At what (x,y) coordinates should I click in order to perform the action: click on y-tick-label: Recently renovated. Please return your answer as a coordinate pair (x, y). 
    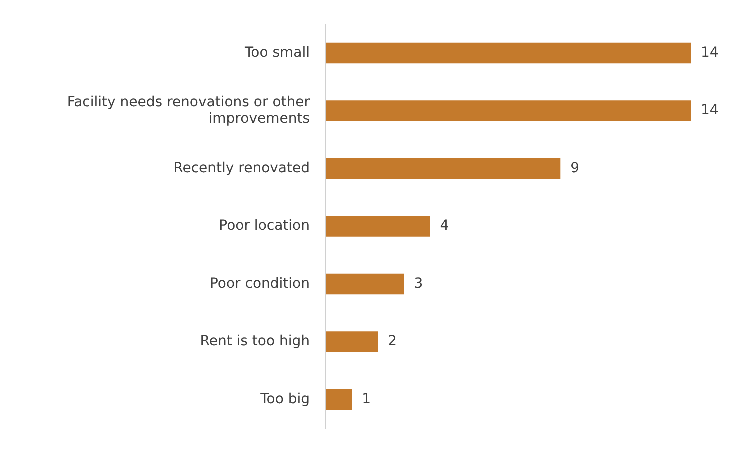
    Looking at the image, I should click on (242, 168).